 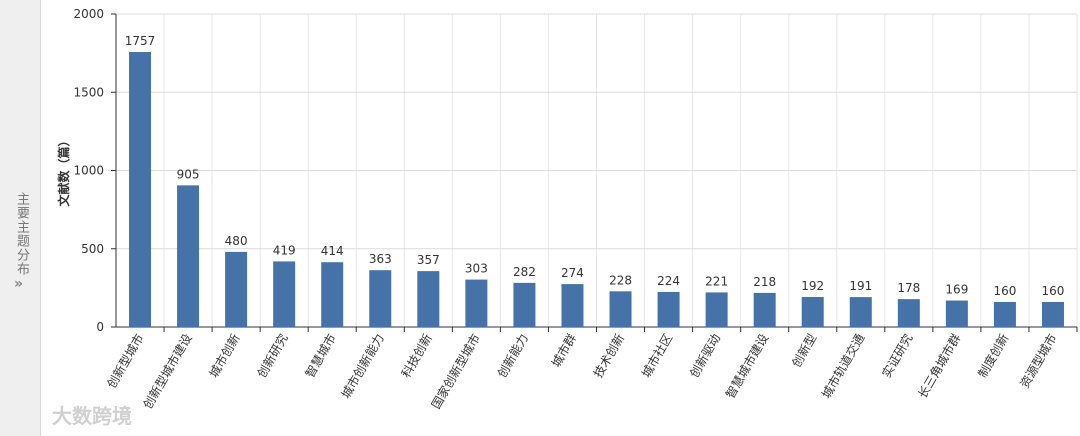 I want to click on x-tick-label: 制度创新, so click(x=993, y=355).